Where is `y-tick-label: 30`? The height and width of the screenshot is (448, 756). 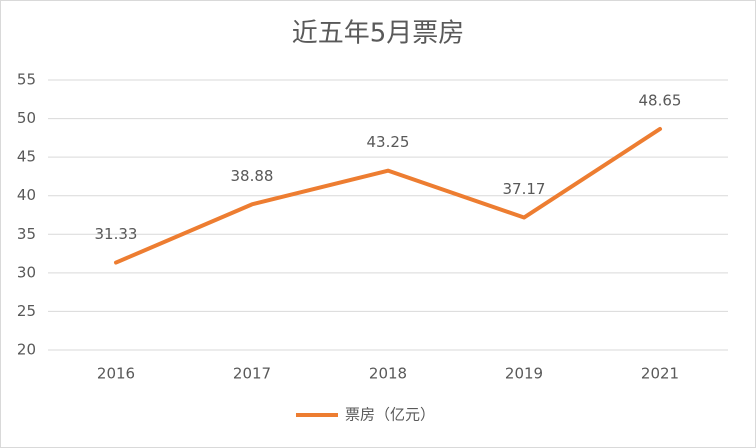 y-tick-label: 30 is located at coordinates (26, 272).